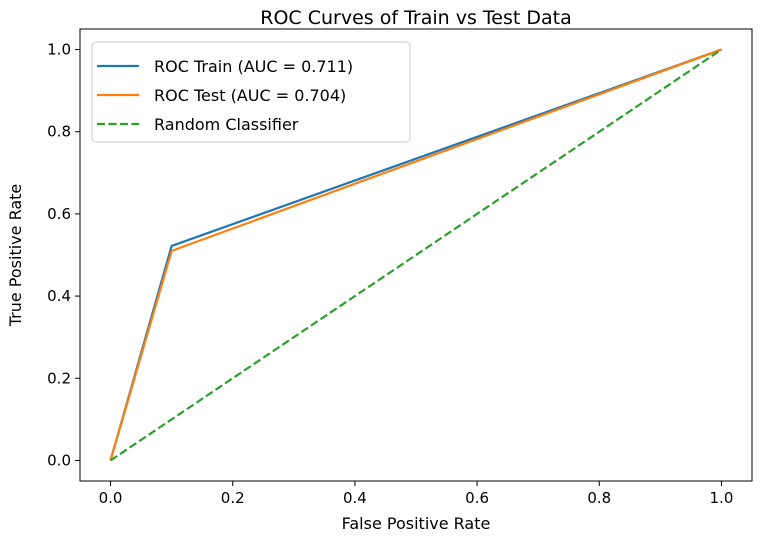 This screenshot has height=538, width=774. I want to click on legend-box, so click(251, 92).